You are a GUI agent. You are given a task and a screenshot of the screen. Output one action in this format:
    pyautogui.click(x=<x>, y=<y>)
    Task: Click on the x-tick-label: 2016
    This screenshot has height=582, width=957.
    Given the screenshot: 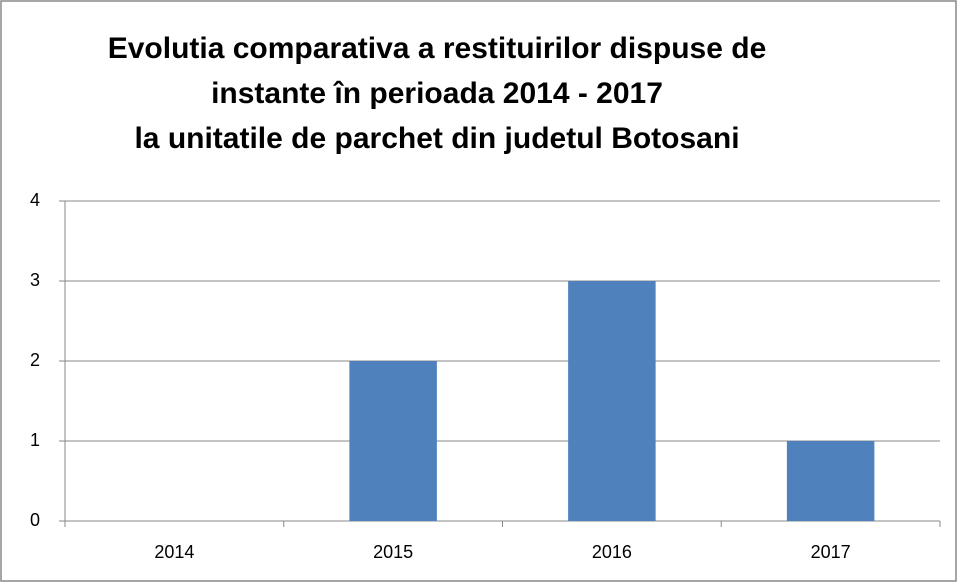 What is the action you would take?
    pyautogui.click(x=612, y=552)
    